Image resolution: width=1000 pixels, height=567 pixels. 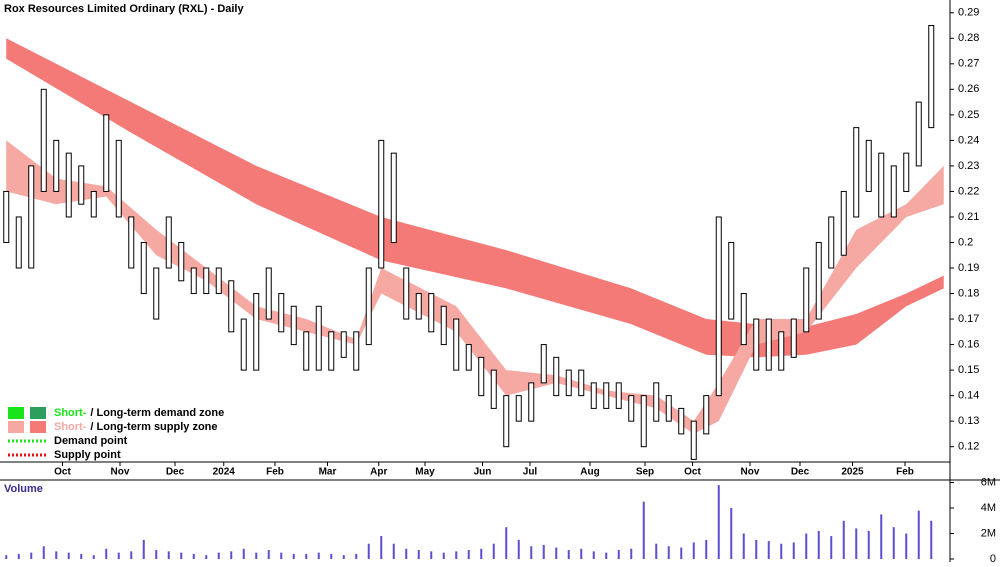 What do you see at coordinates (905, 472) in the screenshot?
I see `x-tick-label: Feb` at bounding box center [905, 472].